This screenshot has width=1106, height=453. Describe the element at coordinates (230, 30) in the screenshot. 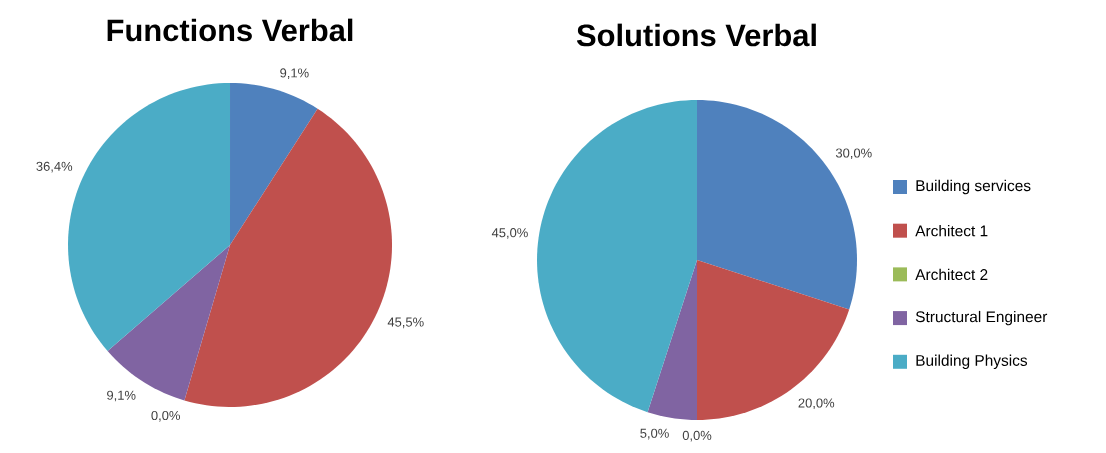

I see `chart-title: Functions Verbal` at that location.